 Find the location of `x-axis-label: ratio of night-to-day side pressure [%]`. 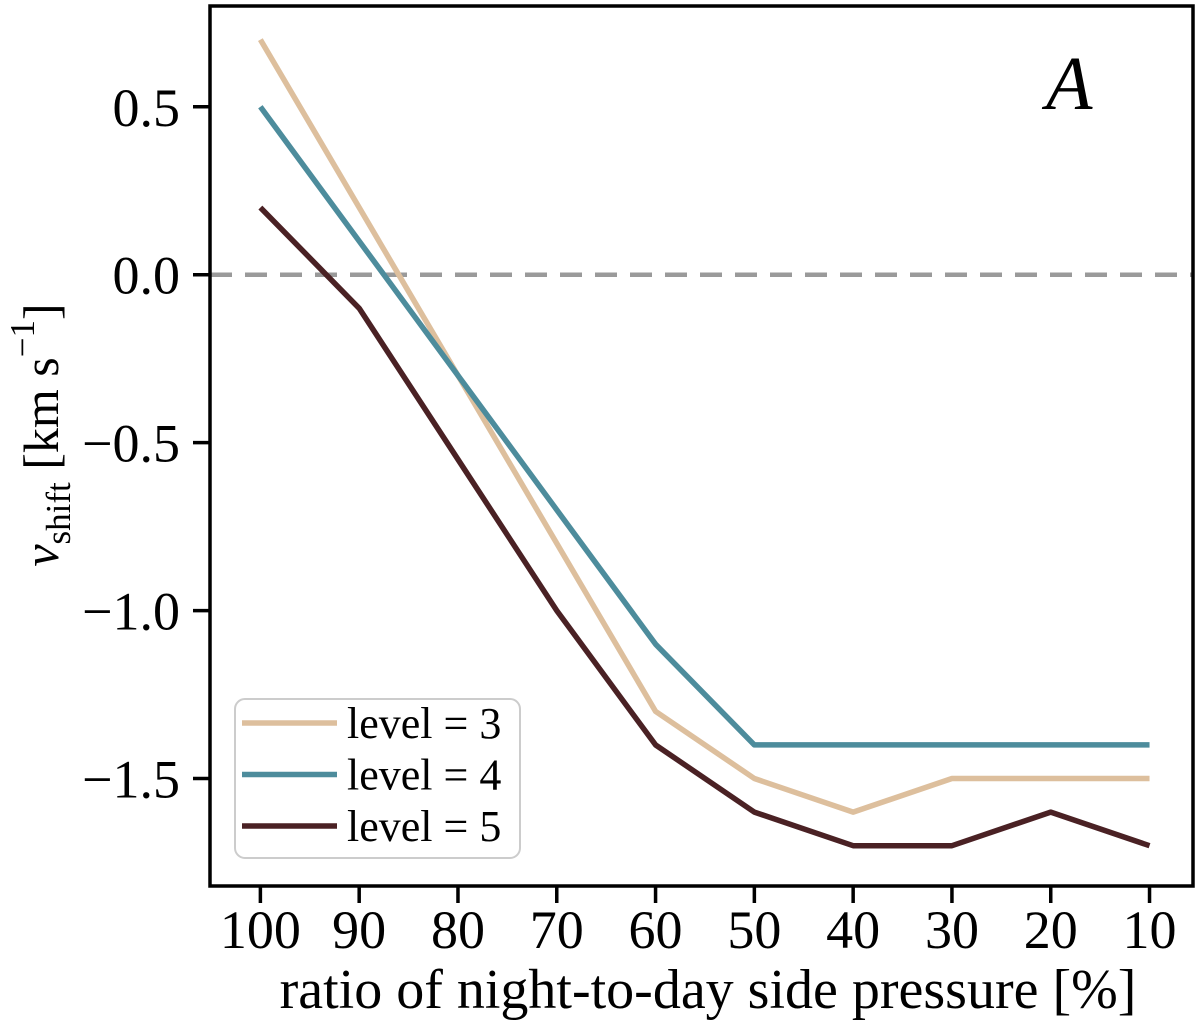

x-axis-label: ratio of night-to-day side pressure [%] is located at coordinates (708, 990).